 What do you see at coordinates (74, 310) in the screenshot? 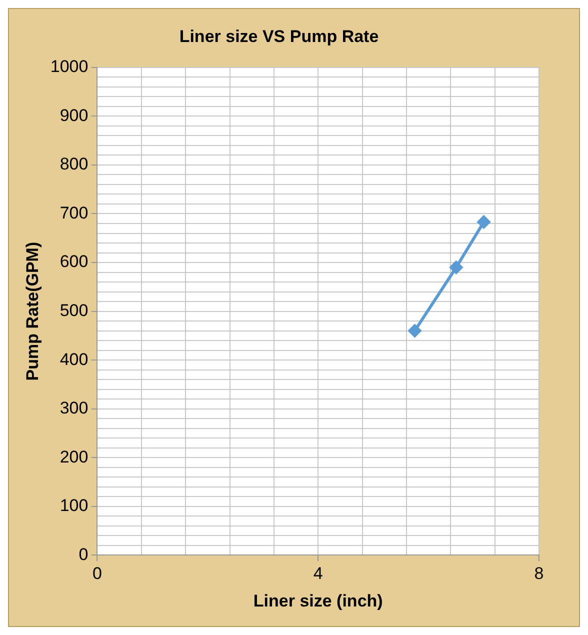
I see `y-tick-label: 500` at bounding box center [74, 310].